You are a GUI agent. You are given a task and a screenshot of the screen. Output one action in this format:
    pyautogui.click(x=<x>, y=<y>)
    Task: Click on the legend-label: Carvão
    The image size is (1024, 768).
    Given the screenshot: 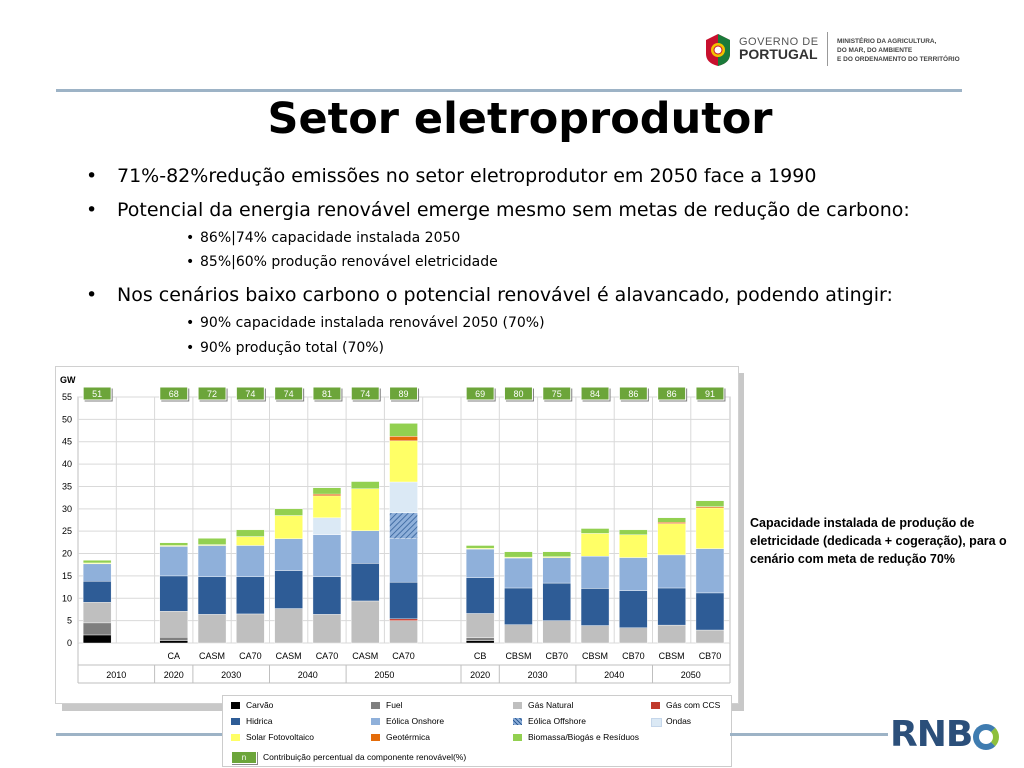 What is the action you would take?
    pyautogui.click(x=260, y=705)
    